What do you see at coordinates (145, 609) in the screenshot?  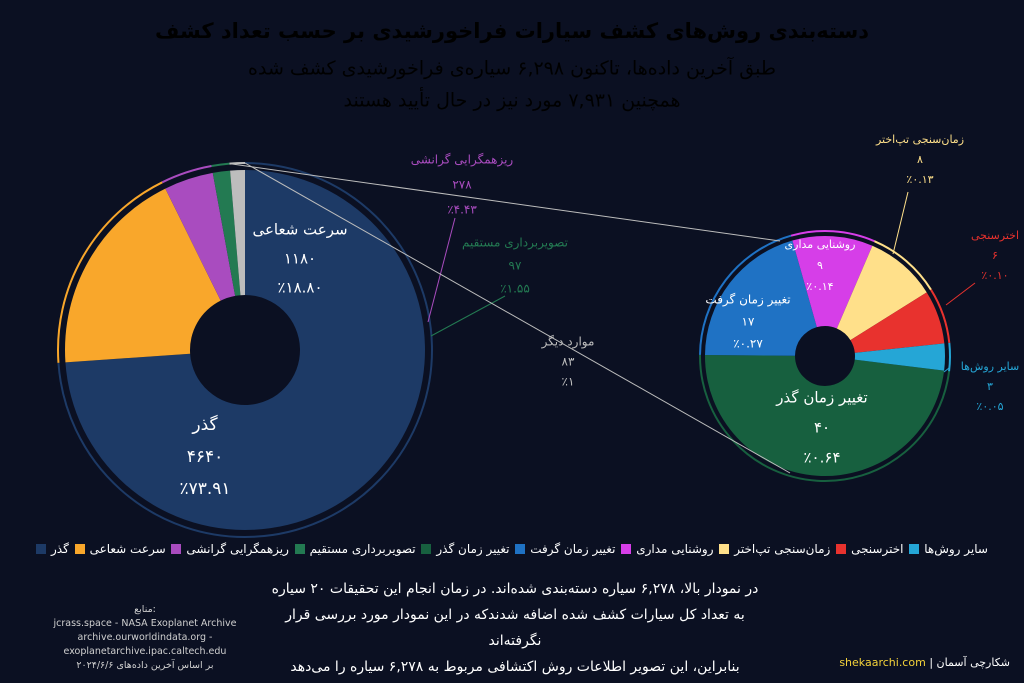 I see `source-line: منابع:` at bounding box center [145, 609].